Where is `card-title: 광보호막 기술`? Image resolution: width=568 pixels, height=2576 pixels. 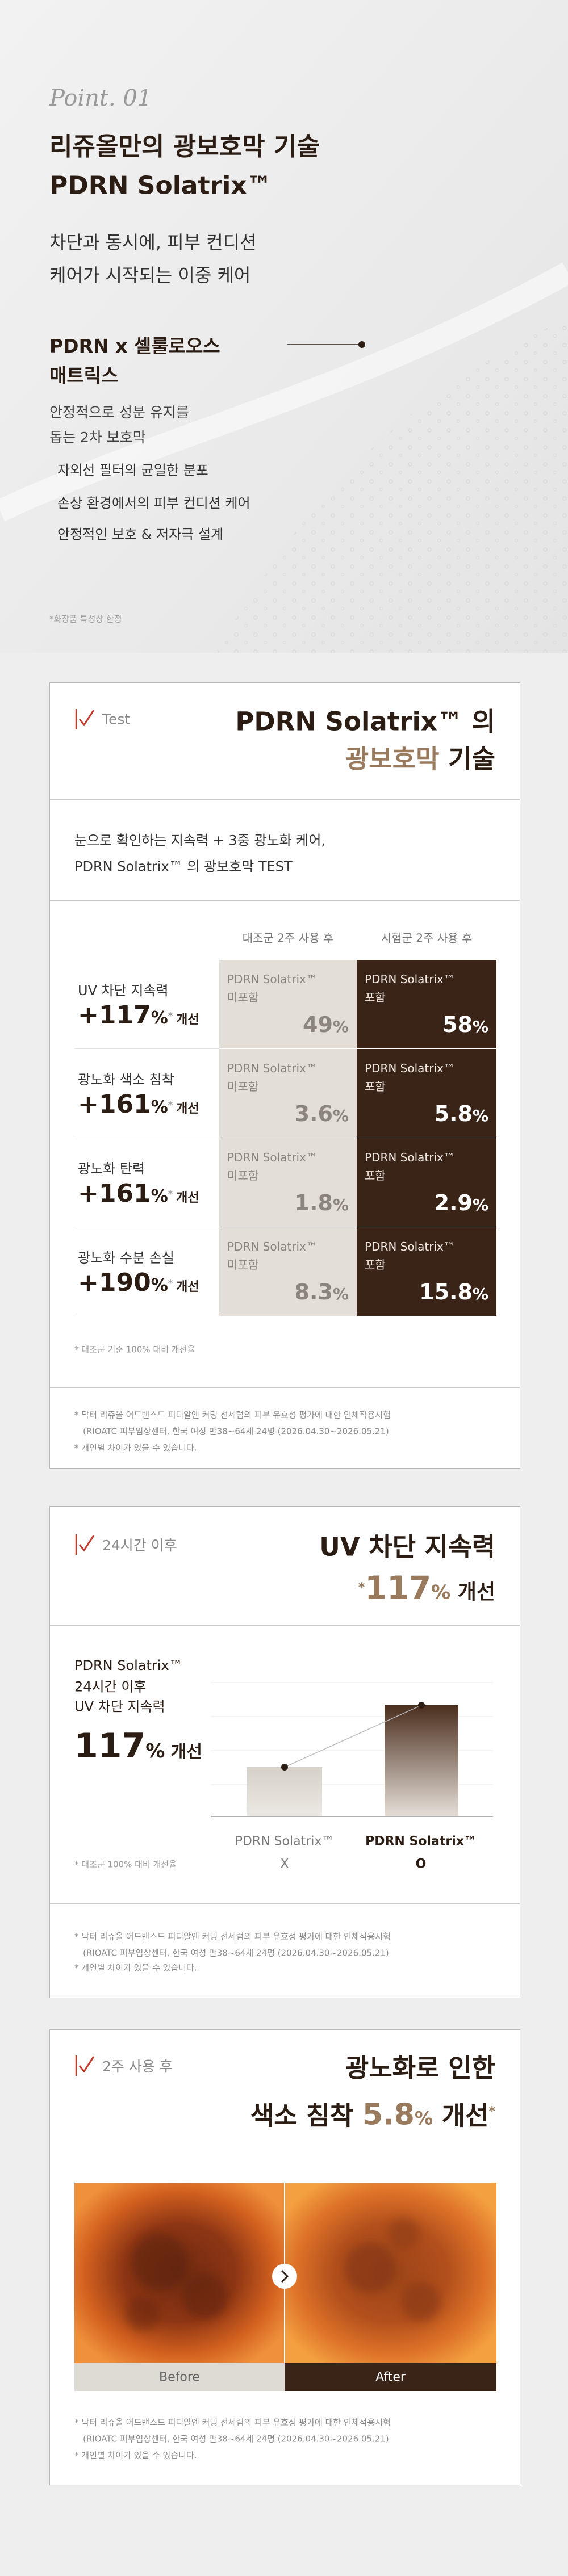
card-title: 광보호막 기술 is located at coordinates (420, 757).